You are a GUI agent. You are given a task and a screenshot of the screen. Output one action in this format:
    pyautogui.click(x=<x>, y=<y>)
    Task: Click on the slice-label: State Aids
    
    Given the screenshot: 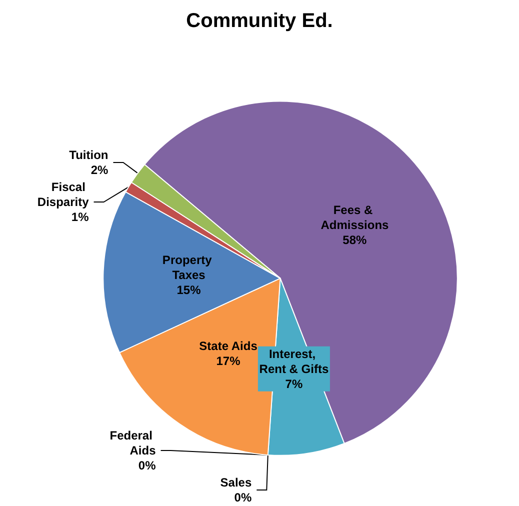 What is the action you would take?
    pyautogui.click(x=228, y=346)
    